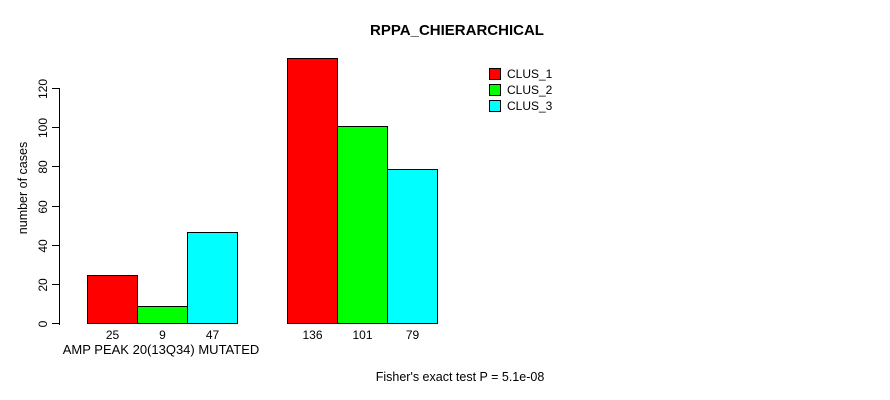 The height and width of the screenshot is (400, 890). Describe the element at coordinates (162, 335) in the screenshot. I see `bar-value-label: 9` at that location.